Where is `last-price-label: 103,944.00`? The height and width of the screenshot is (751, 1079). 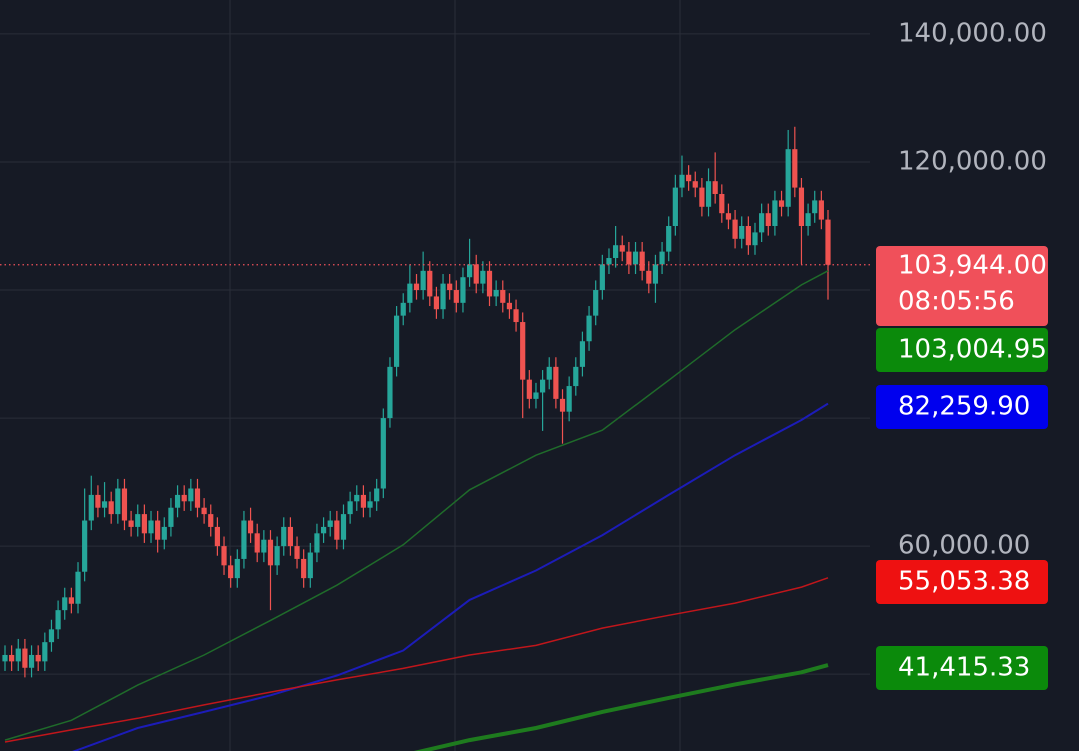 last-price-label: 103,944.00 is located at coordinates (972, 266).